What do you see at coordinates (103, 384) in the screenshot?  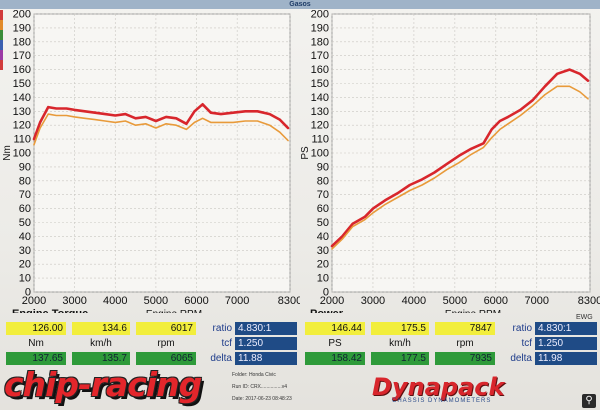 I see `chip-racing-logo: chip-racing` at bounding box center [103, 384].